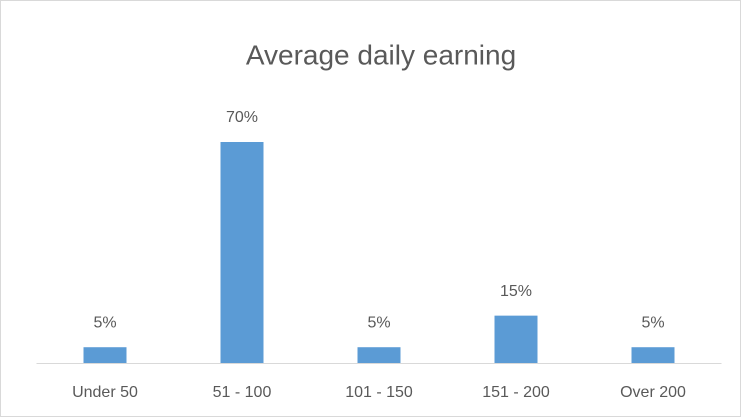  What do you see at coordinates (379, 392) in the screenshot?
I see `x-tick-label: 101 - 150` at bounding box center [379, 392].